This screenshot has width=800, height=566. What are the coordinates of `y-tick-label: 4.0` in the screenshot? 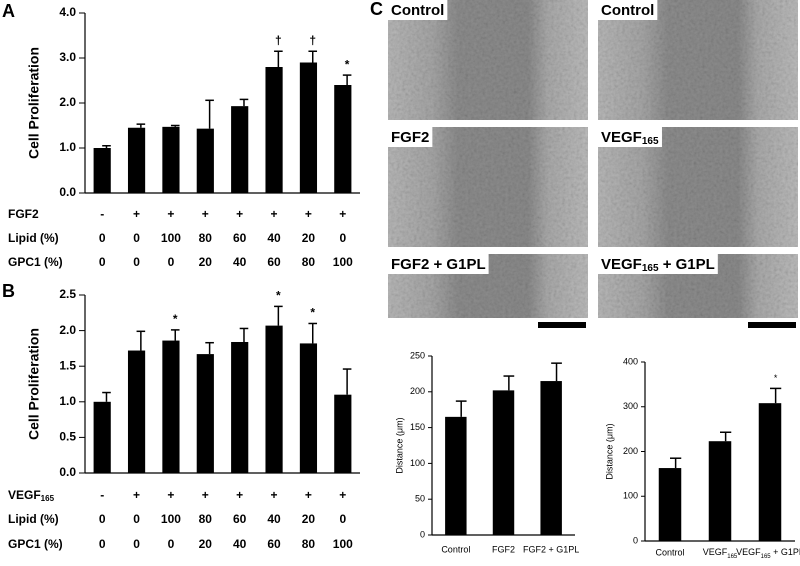 It's located at (67, 12).